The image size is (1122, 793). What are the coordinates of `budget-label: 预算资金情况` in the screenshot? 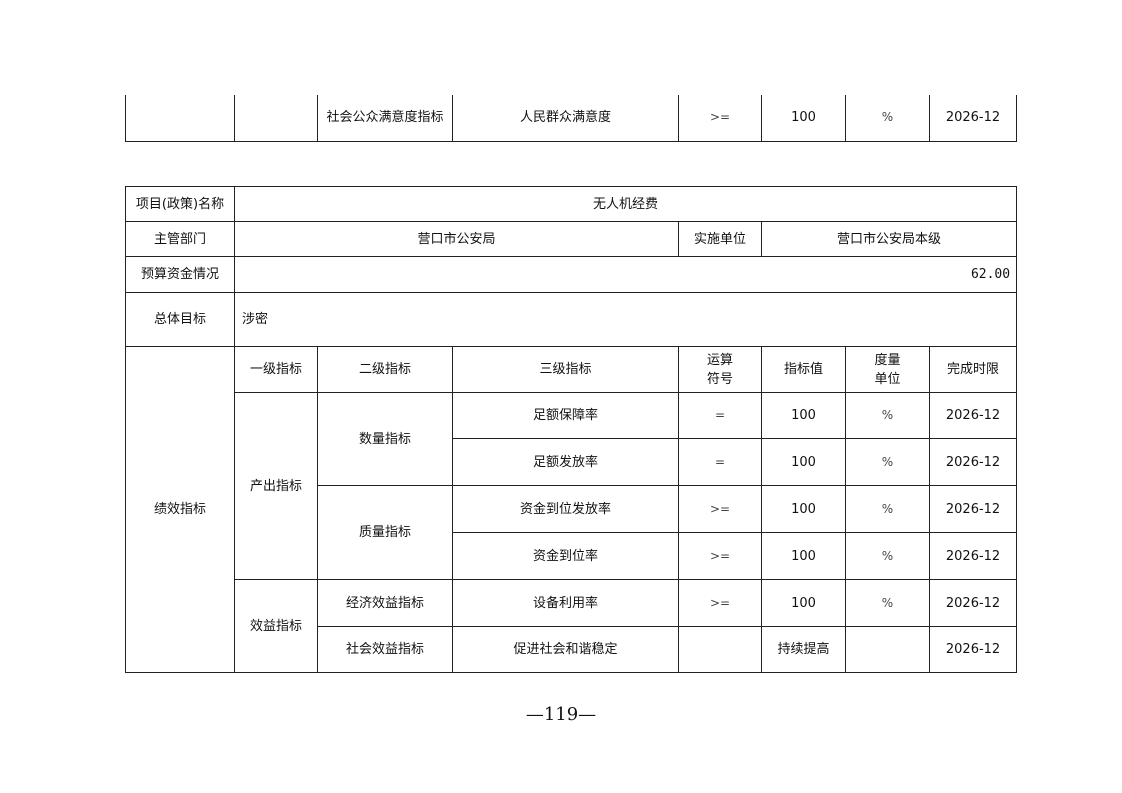 It's located at (180, 274).